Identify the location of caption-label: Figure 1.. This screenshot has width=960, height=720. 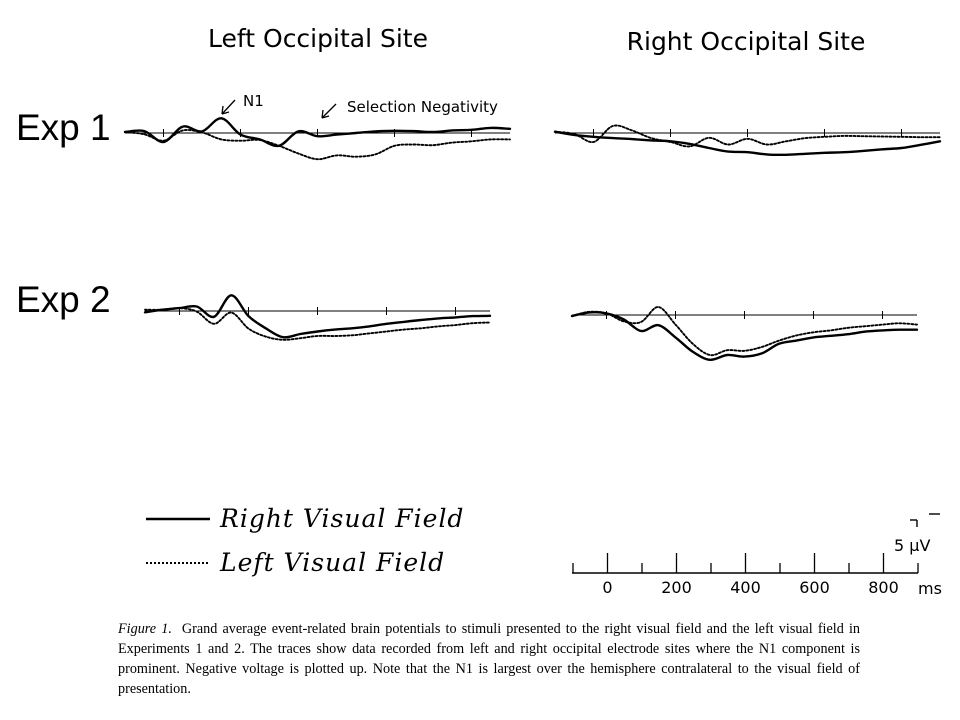
(145, 629).